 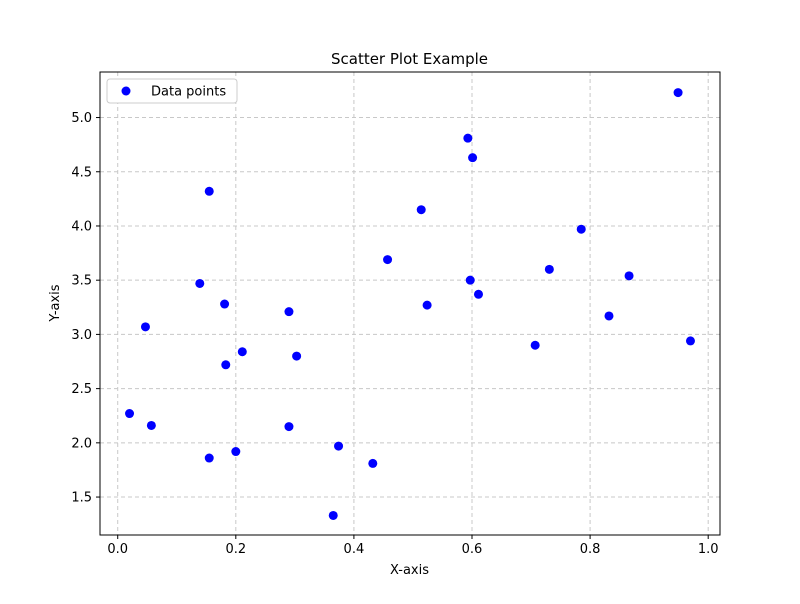 What do you see at coordinates (354, 549) in the screenshot?
I see `x-tick-label: 0.4` at bounding box center [354, 549].